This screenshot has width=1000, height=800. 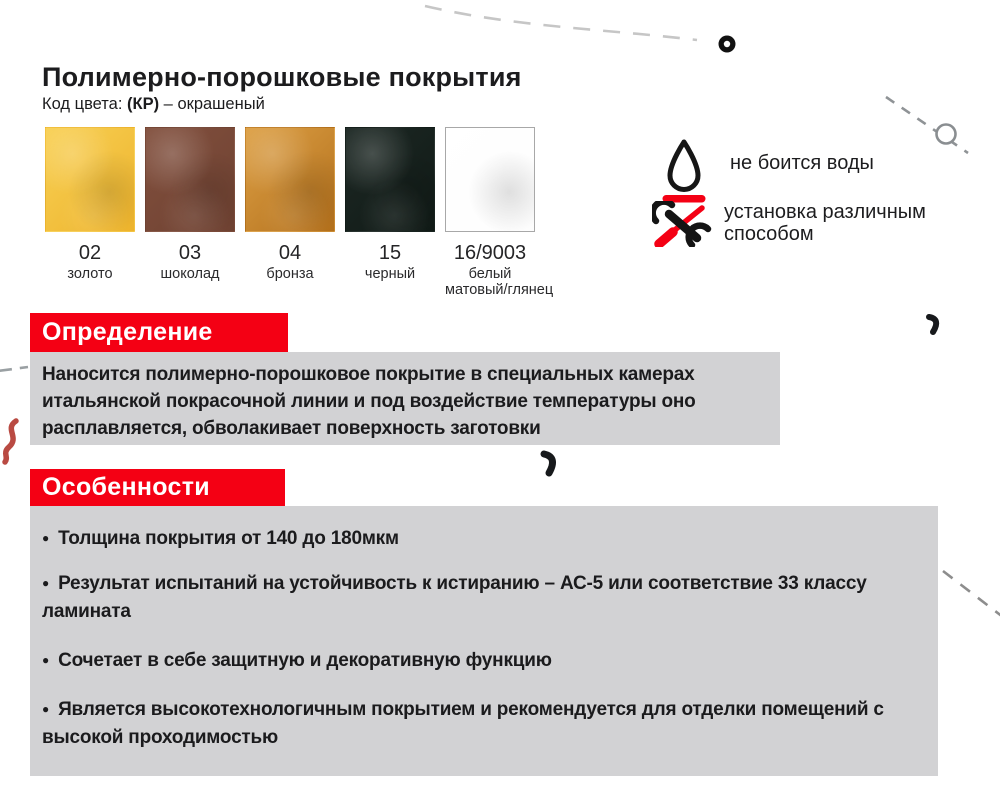 What do you see at coordinates (482, 538) in the screenshot?
I see `feature-item: Толщина покрытия от 140 до 180мкм` at bounding box center [482, 538].